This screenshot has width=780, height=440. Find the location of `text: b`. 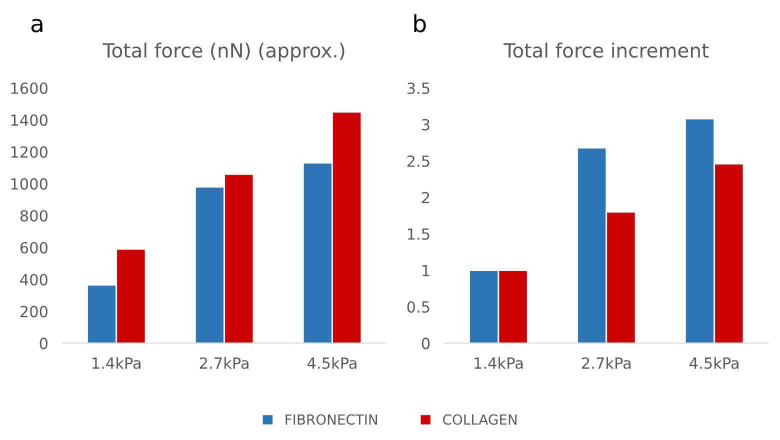

text: b is located at coordinates (420, 23).